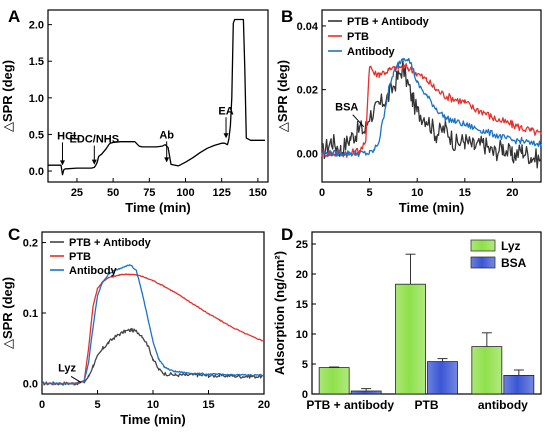 The width and height of the screenshot is (550, 446). What do you see at coordinates (36, 26) in the screenshot?
I see `y-tick-label: 2.0` at bounding box center [36, 26].